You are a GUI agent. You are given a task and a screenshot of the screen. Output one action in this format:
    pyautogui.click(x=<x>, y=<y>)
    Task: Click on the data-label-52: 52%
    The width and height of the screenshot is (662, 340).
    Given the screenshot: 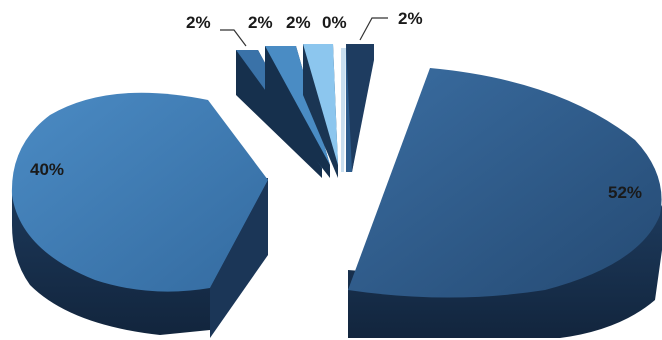 What is the action you would take?
    pyautogui.click(x=625, y=192)
    